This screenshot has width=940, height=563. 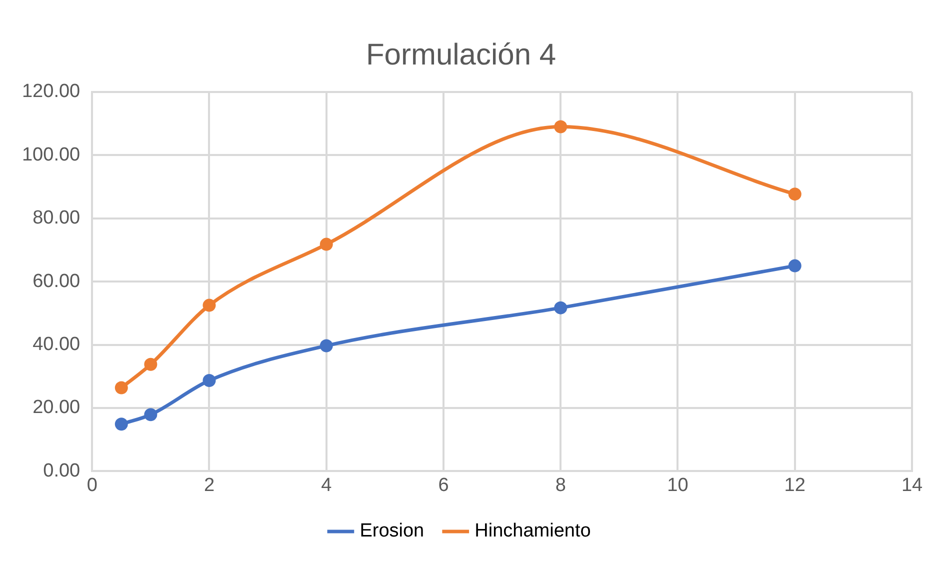 I want to click on legend-label: Erosion, so click(x=392, y=531).